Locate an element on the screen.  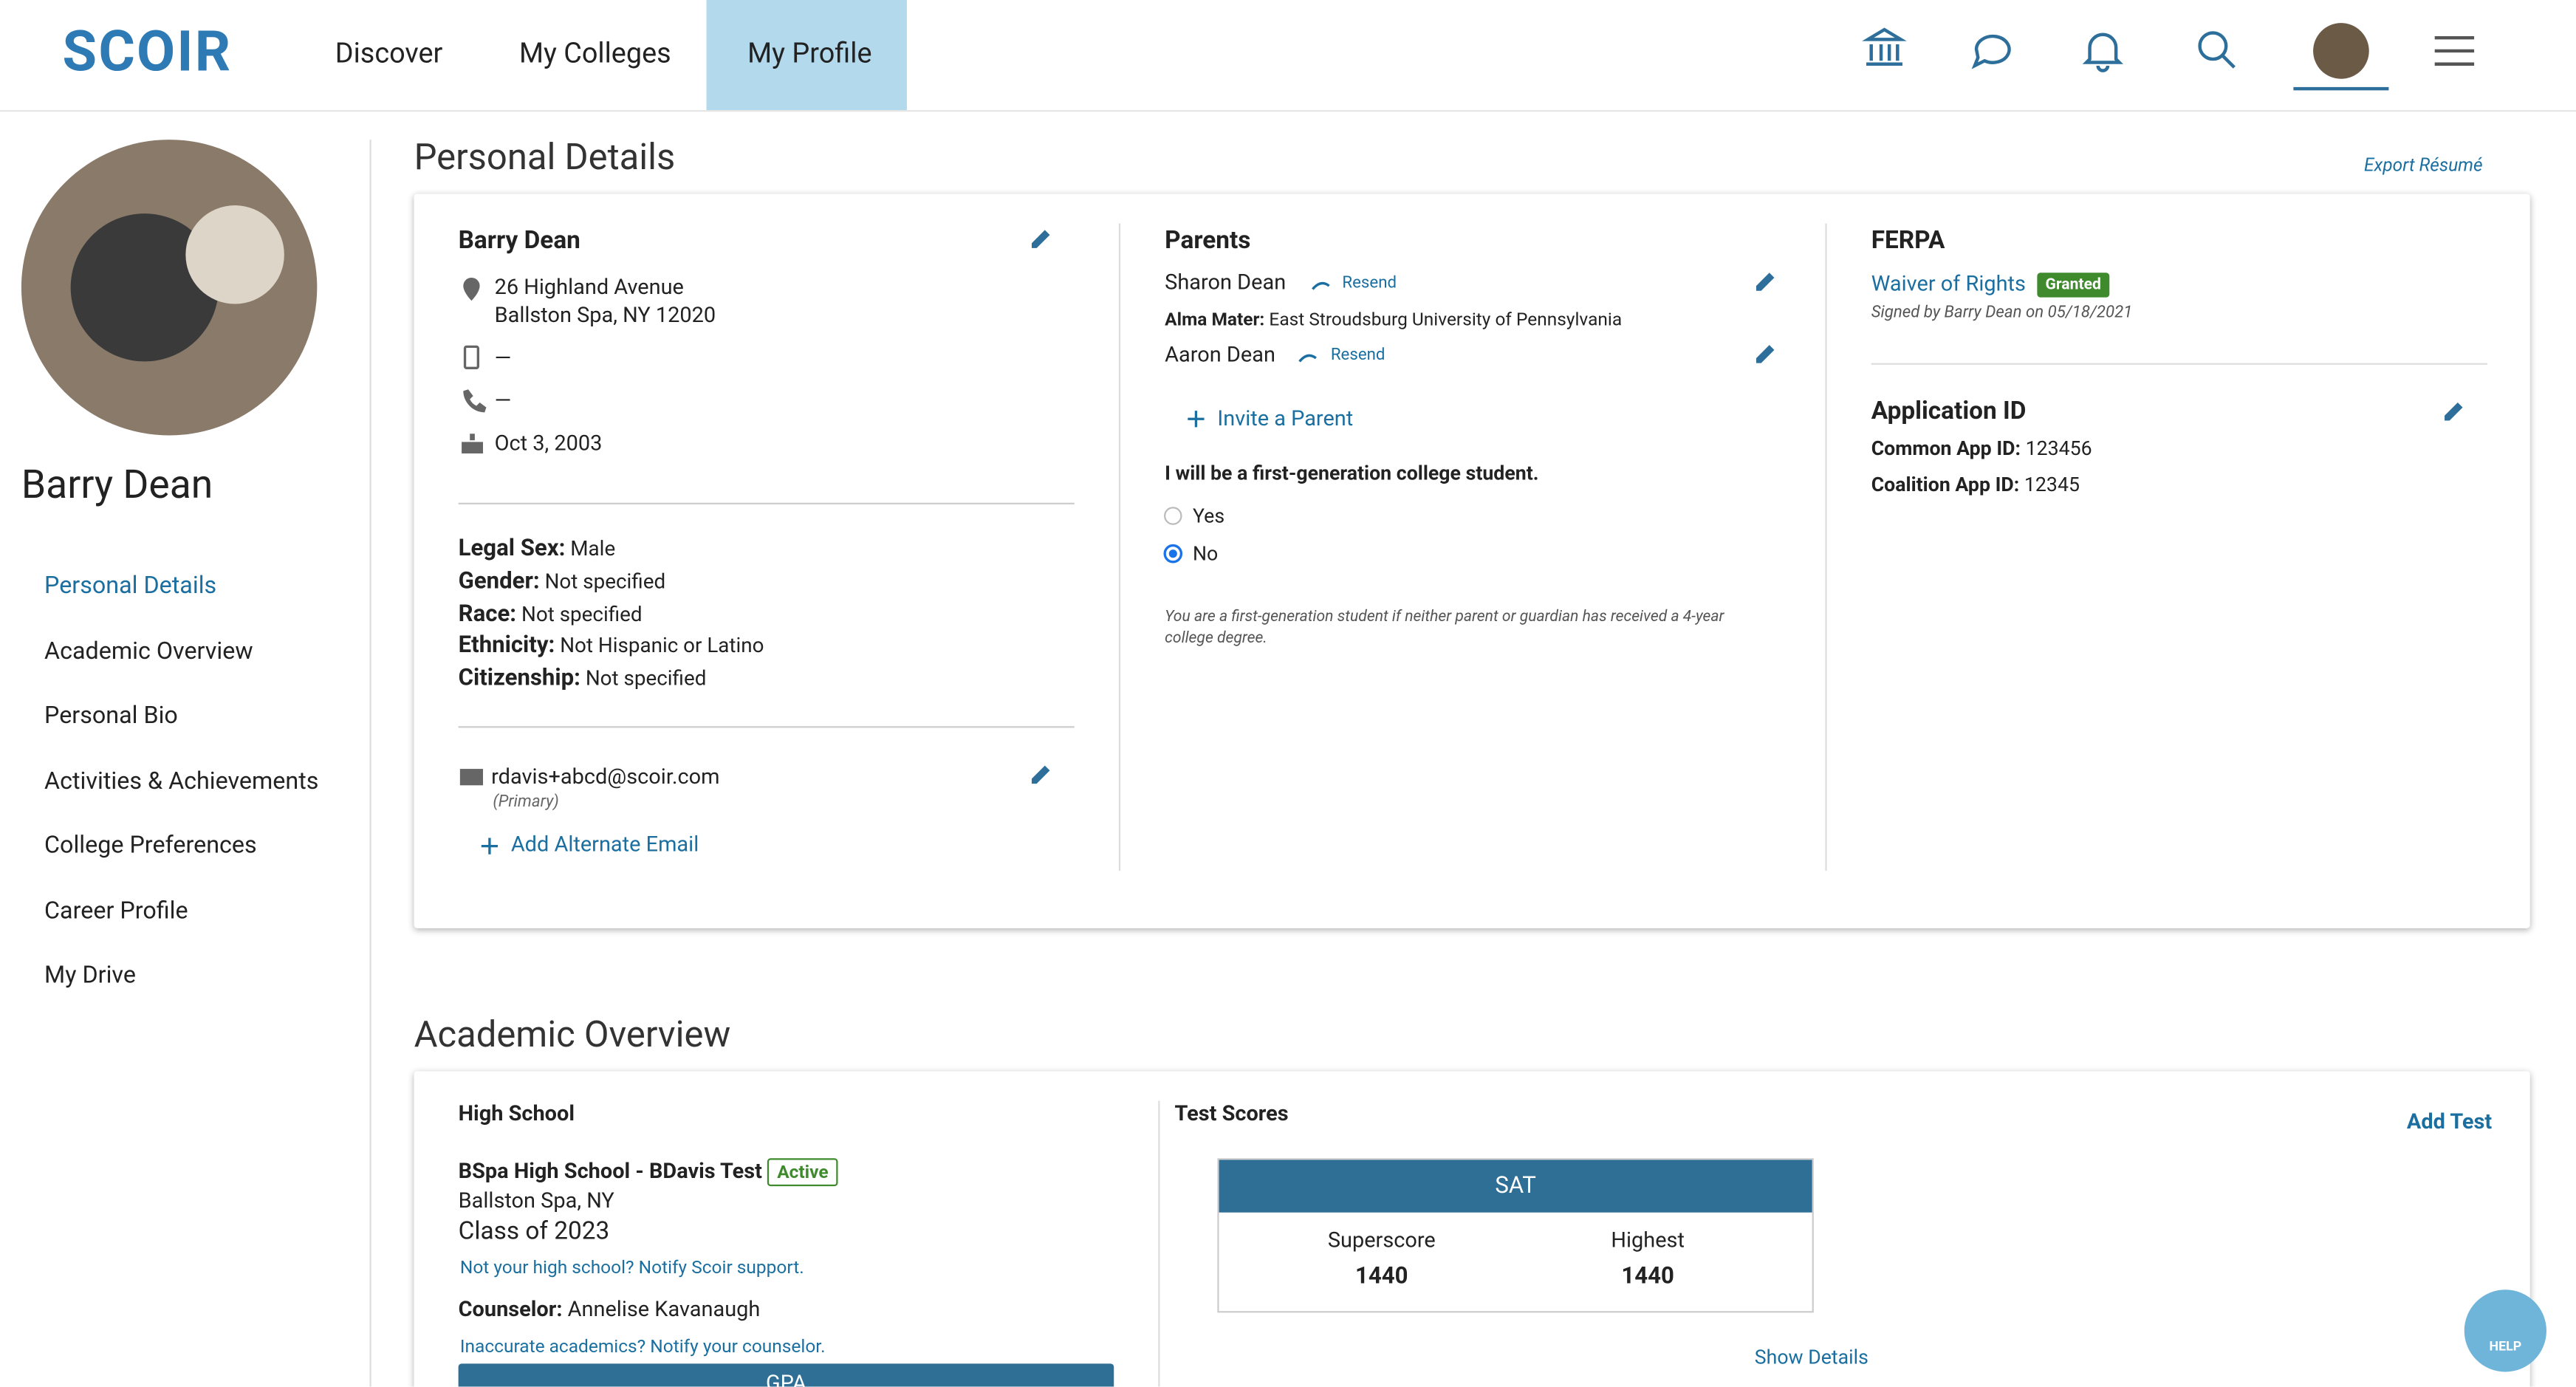
help-button: HELP is located at coordinates (2505, 1331).